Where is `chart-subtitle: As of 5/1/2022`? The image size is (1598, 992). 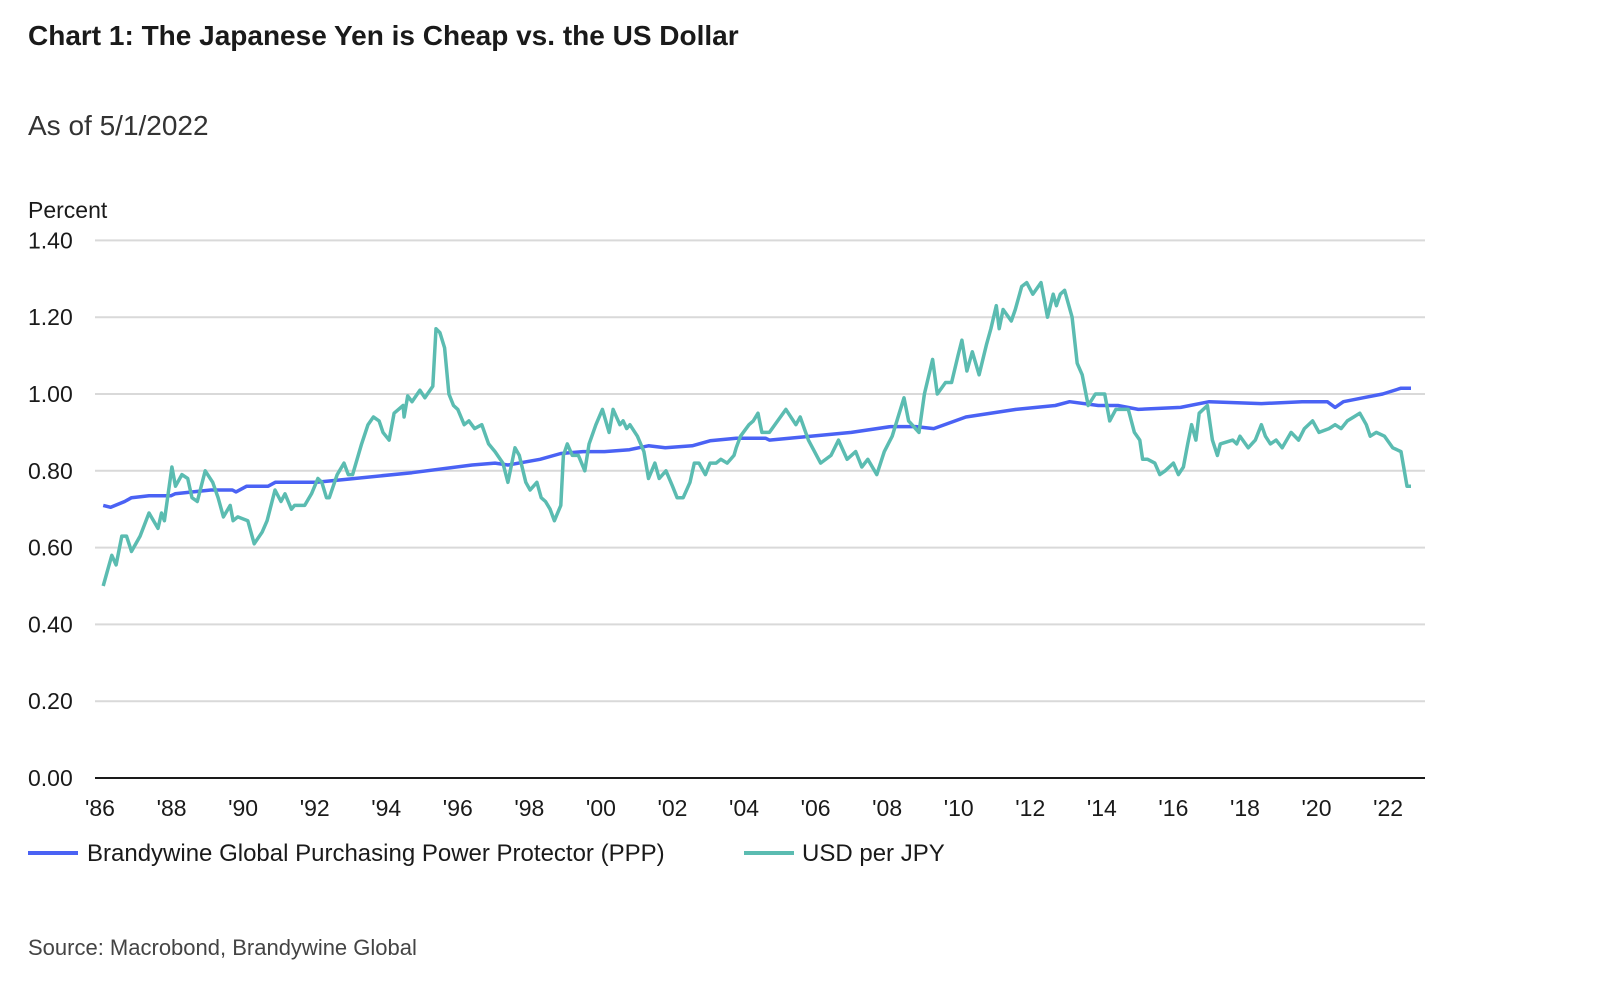 chart-subtitle: As of 5/1/2022 is located at coordinates (118, 125).